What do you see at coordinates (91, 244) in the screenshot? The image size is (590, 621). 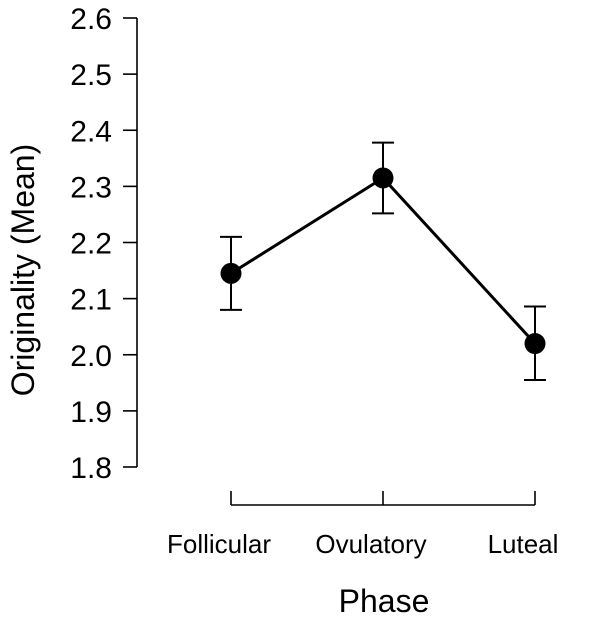 I see `y-tick-label: 2.2` at bounding box center [91, 244].